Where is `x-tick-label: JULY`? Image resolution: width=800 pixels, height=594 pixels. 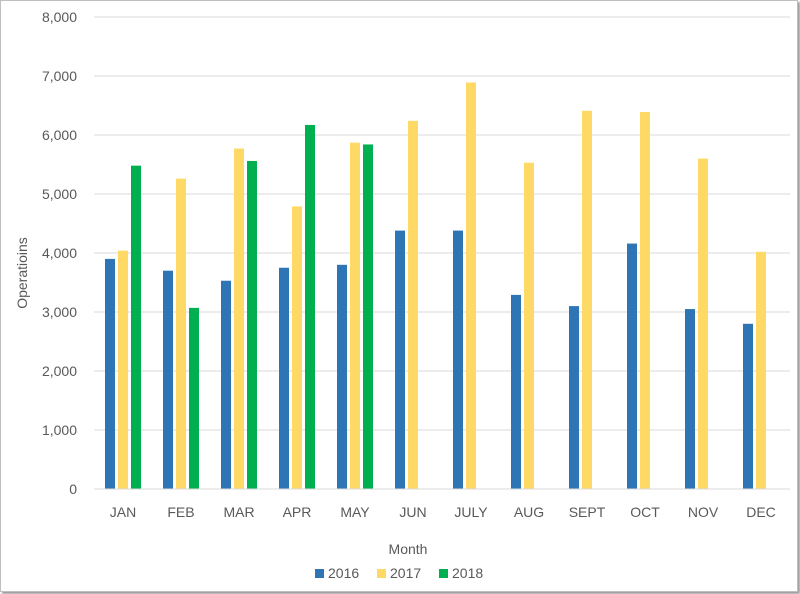 x-tick-label: JULY is located at coordinates (471, 512).